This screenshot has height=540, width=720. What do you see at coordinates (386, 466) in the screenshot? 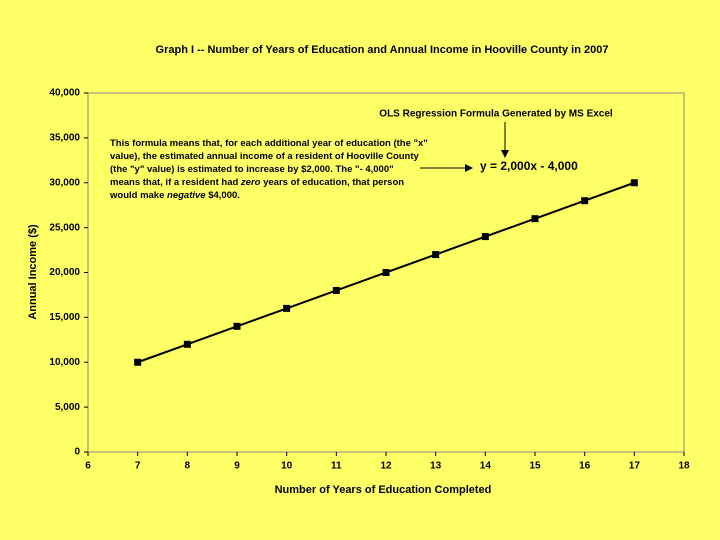
I see `x-tick-label: 12` at bounding box center [386, 466].